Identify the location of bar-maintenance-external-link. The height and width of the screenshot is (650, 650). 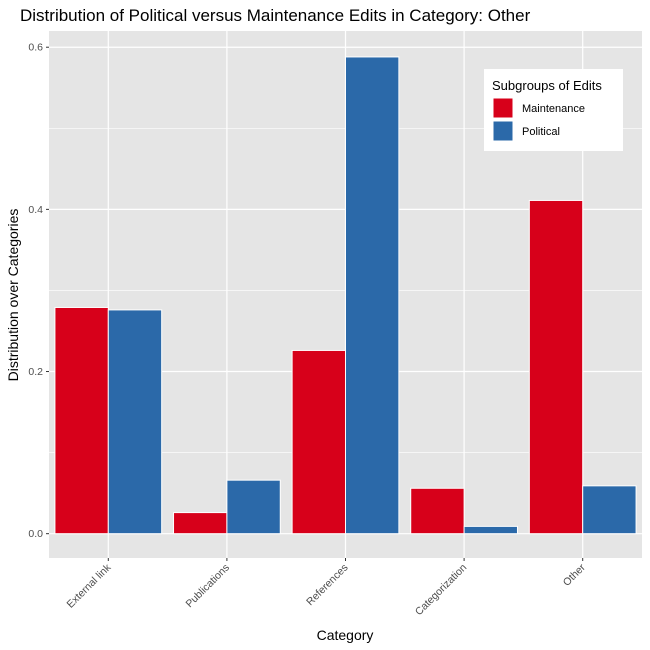
(81, 420).